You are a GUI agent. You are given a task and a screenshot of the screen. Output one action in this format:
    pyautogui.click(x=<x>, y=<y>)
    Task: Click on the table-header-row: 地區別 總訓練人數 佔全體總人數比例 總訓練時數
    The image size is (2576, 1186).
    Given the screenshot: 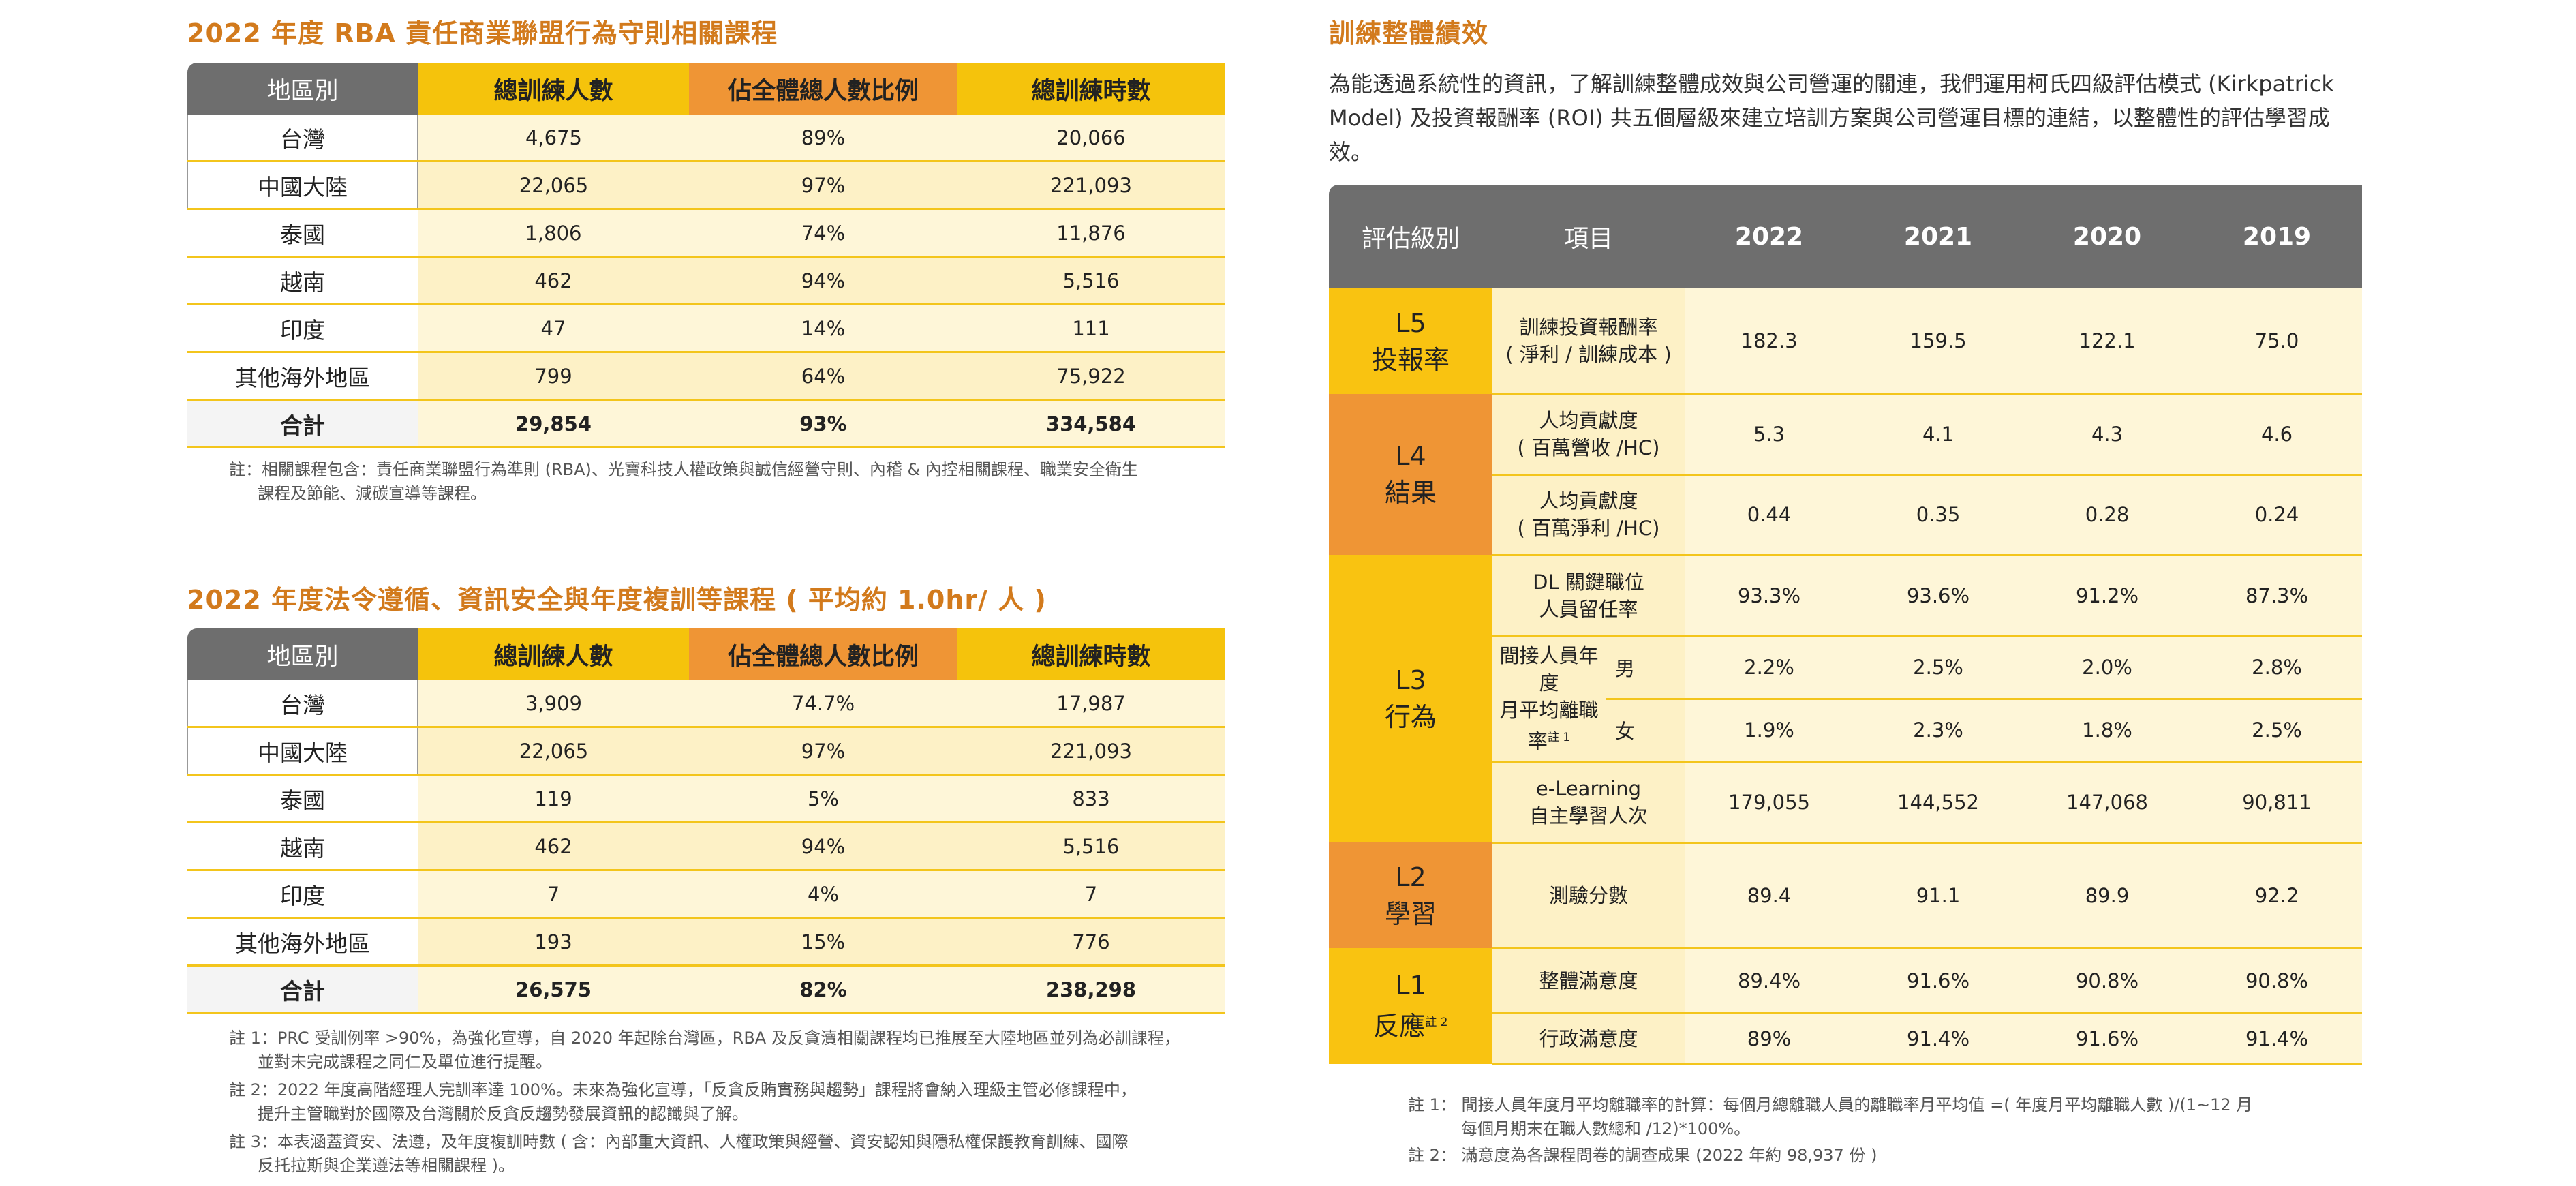 What is the action you would take?
    pyautogui.click(x=706, y=89)
    